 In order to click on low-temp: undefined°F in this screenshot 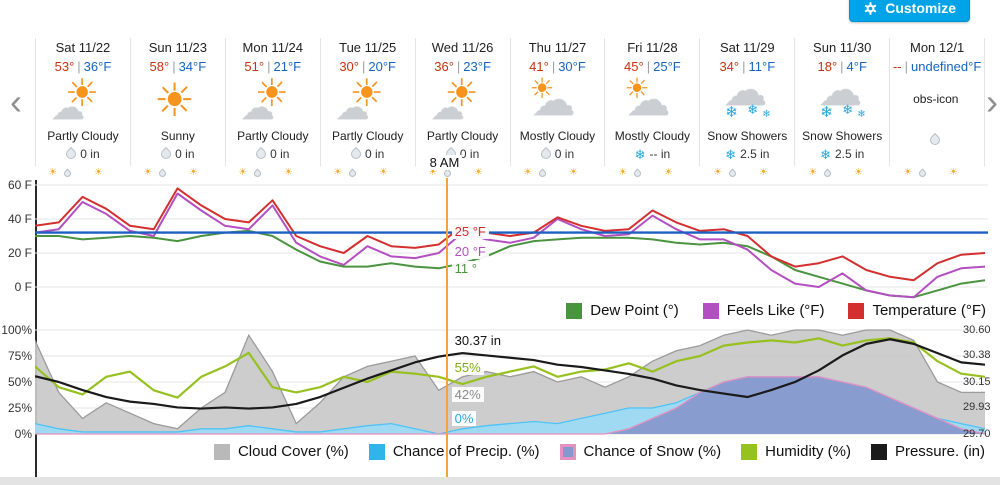, I will do `click(946, 66)`.